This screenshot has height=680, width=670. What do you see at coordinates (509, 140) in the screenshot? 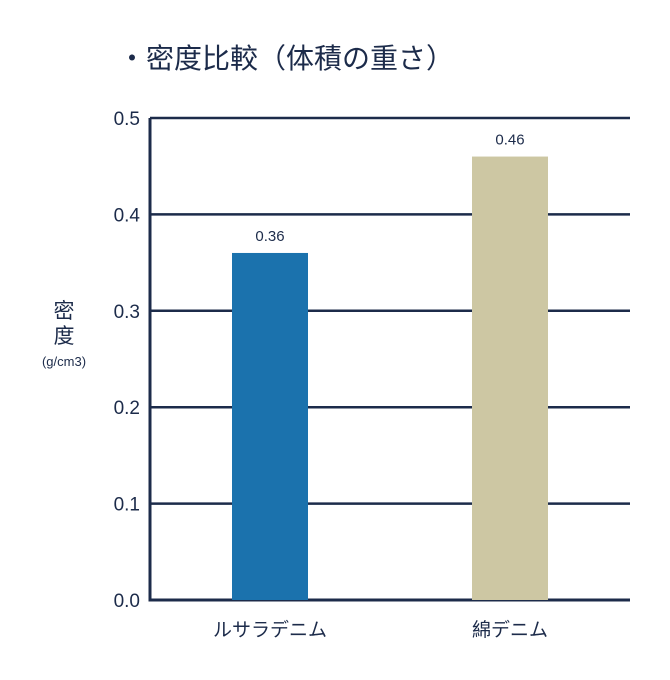
I see `bar-value-label: 0.46` at bounding box center [509, 140].